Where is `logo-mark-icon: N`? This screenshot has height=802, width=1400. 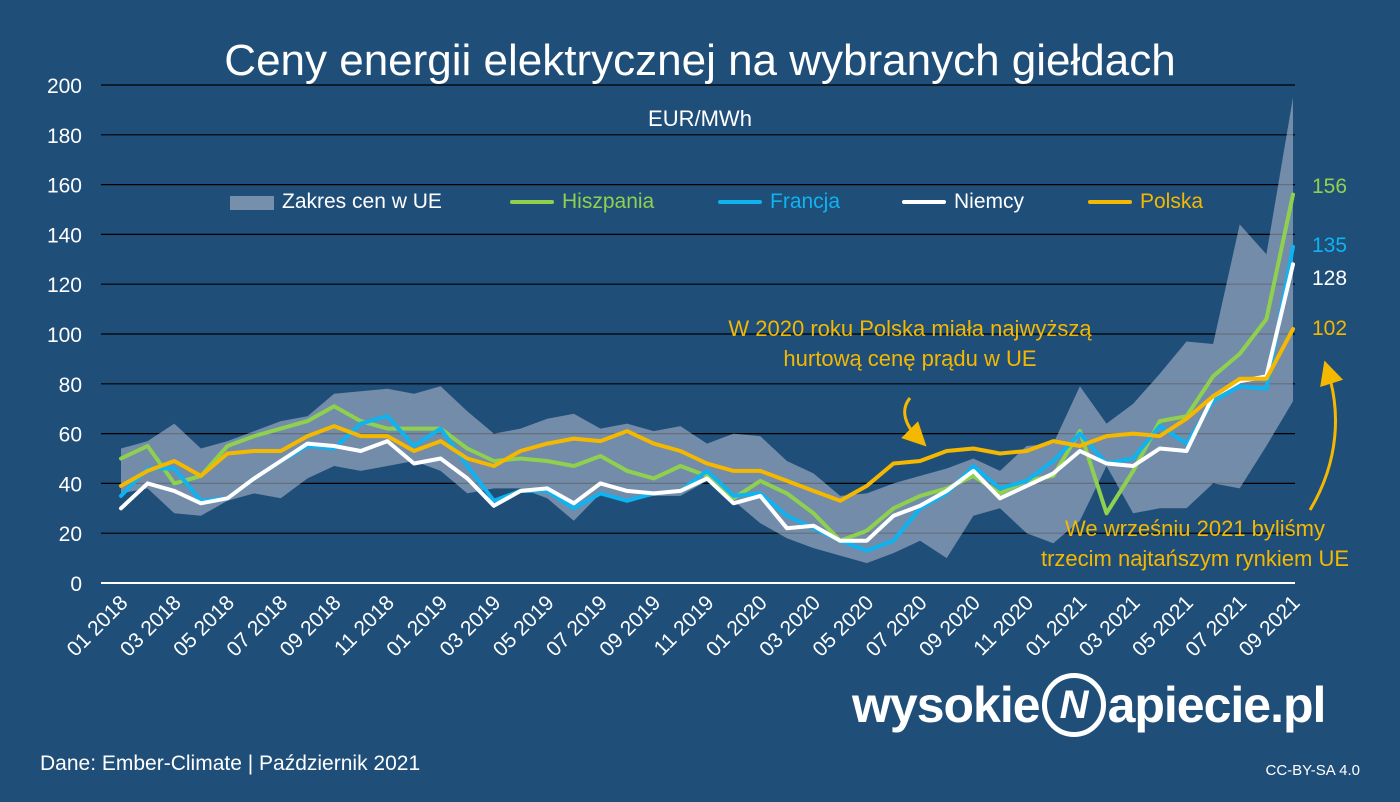 logo-mark-icon: N is located at coordinates (1073, 704).